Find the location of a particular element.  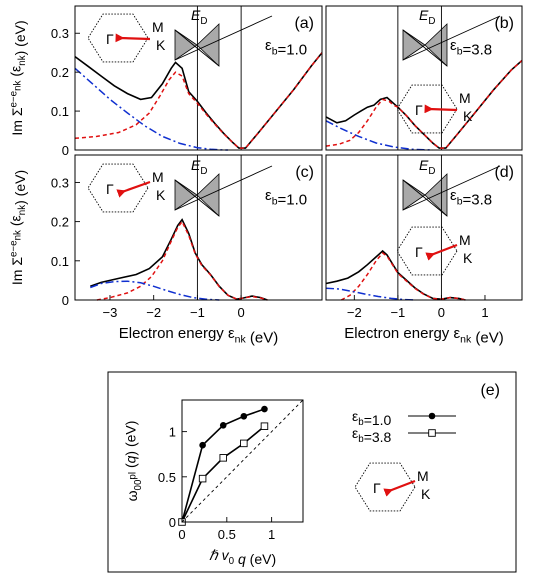

y-axis-label-part: q is located at coordinates (131, 459).